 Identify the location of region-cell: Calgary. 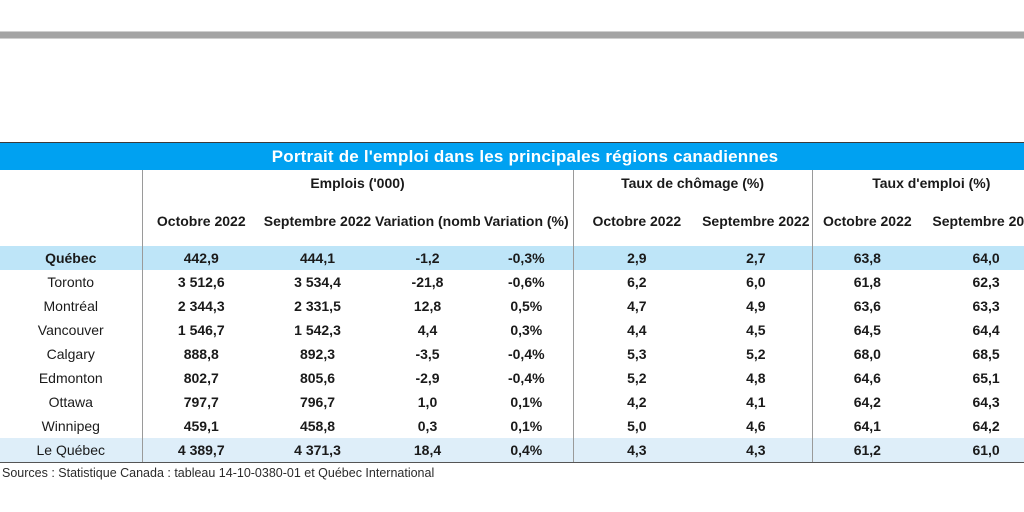
(70, 354).